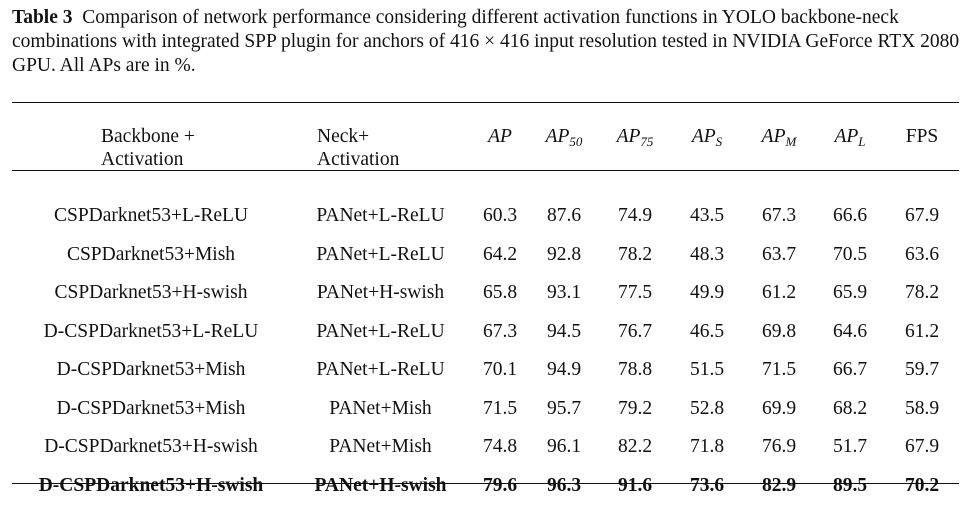  What do you see at coordinates (850, 255) in the screenshot?
I see `cell-apl: 70.5` at bounding box center [850, 255].